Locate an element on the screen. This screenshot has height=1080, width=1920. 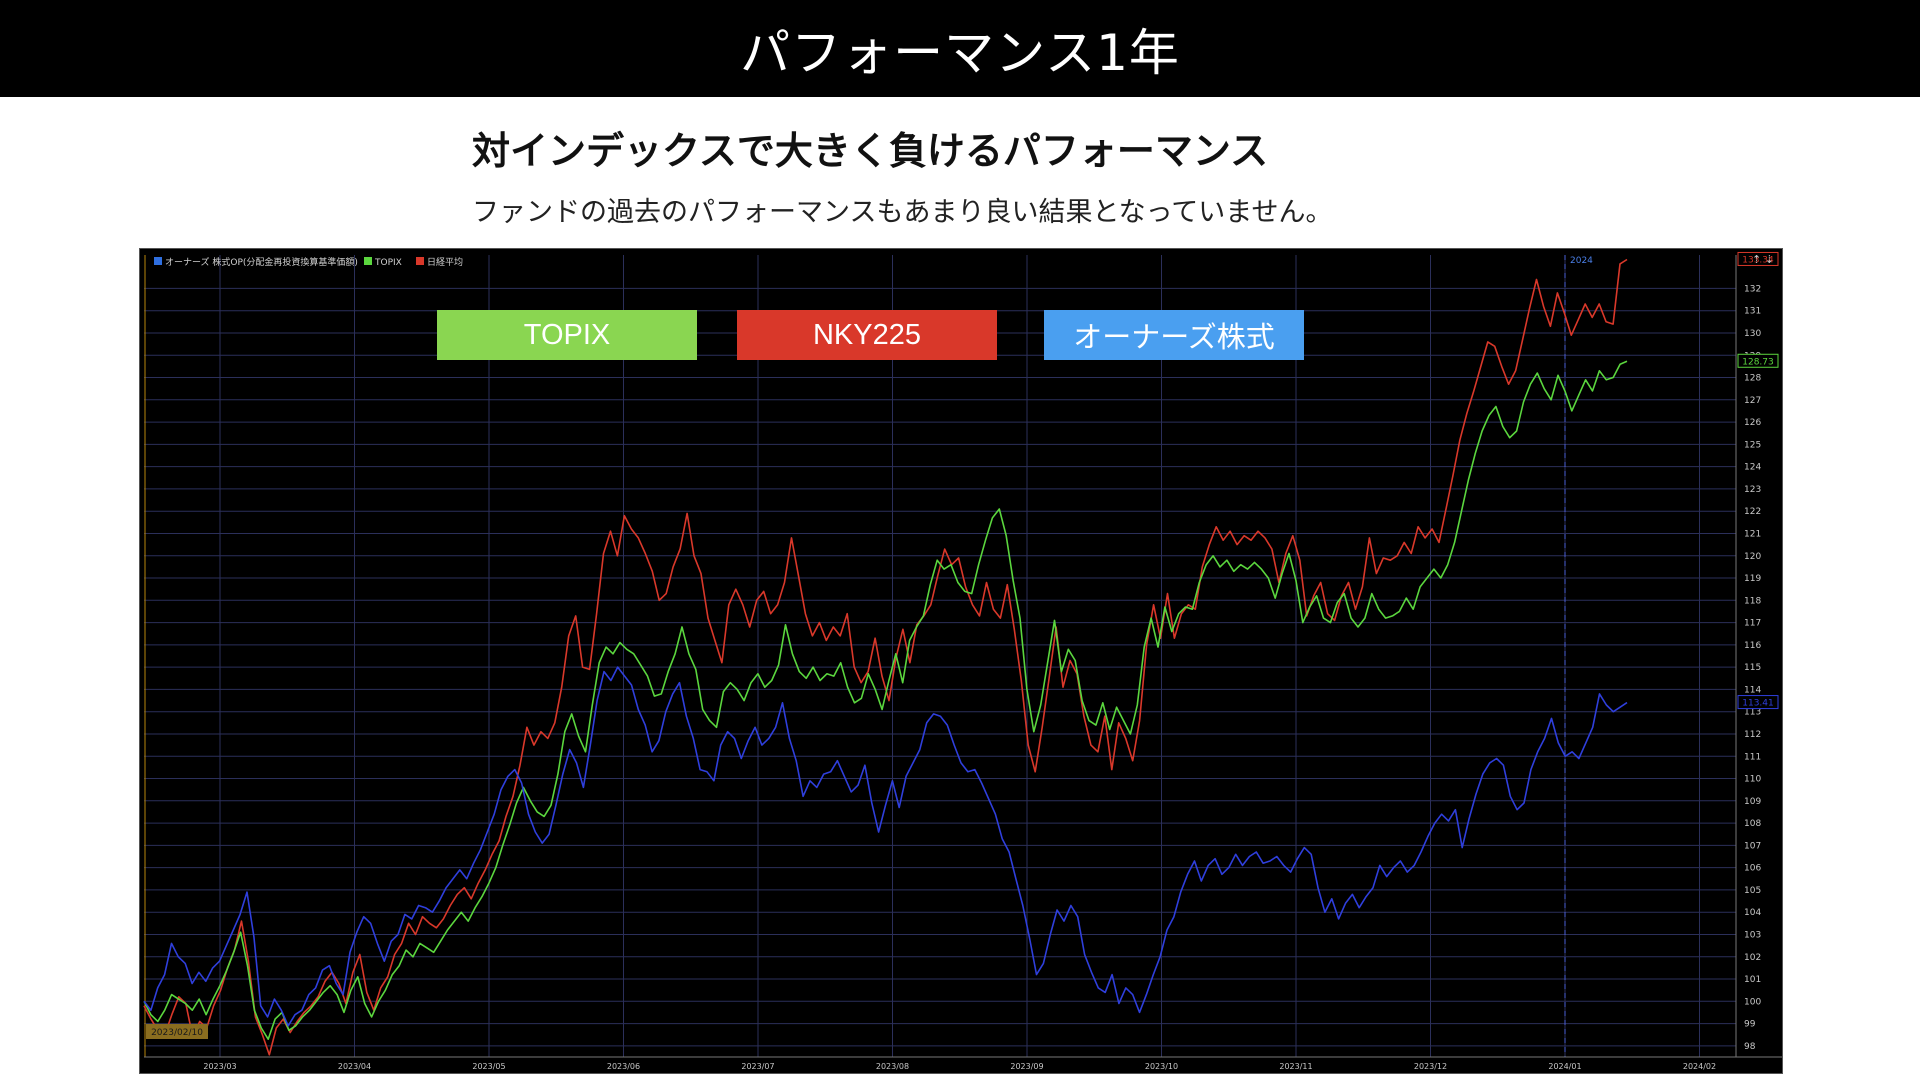
y-tick-label: 115 is located at coordinates (1752, 668).